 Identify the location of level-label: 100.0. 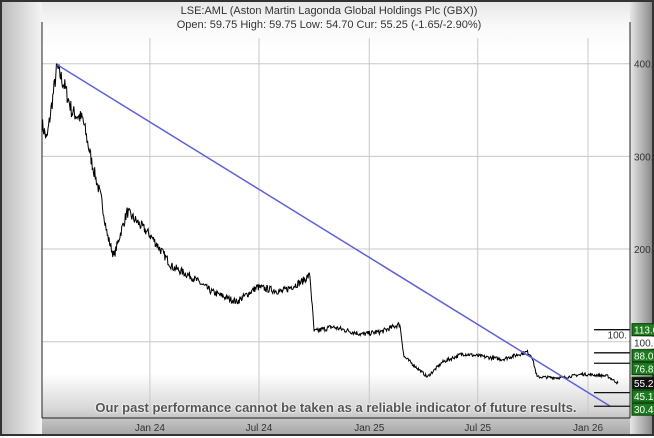
(644, 344).